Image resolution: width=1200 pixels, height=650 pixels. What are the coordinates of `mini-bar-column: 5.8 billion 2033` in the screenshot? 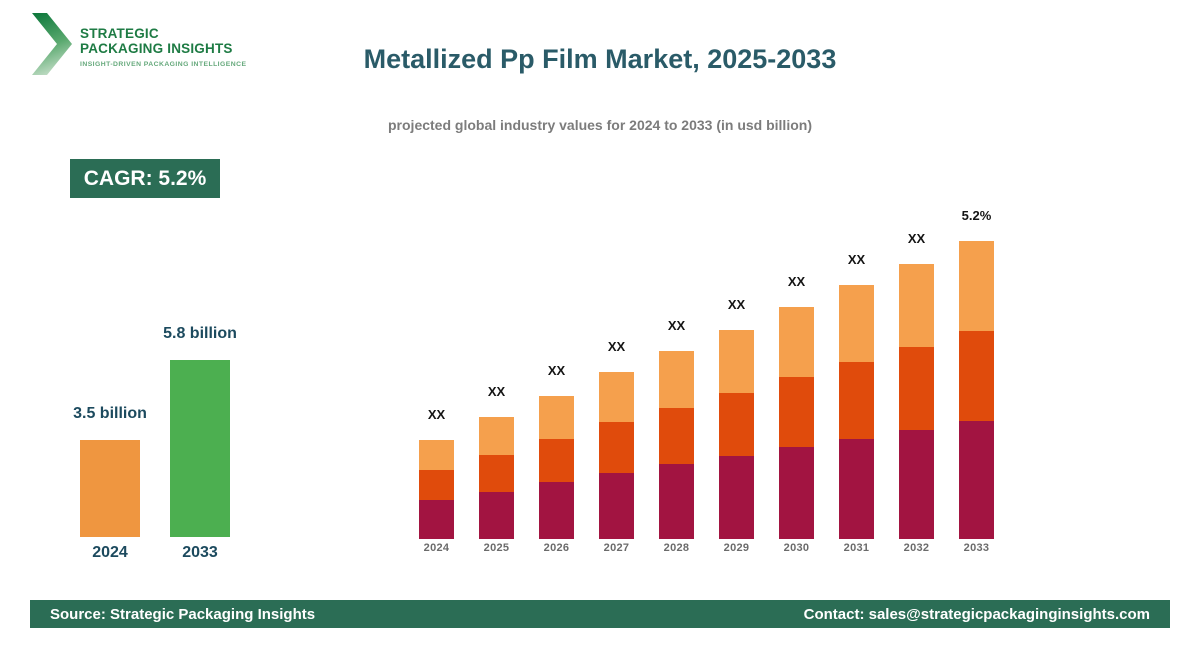 It's located at (200, 442).